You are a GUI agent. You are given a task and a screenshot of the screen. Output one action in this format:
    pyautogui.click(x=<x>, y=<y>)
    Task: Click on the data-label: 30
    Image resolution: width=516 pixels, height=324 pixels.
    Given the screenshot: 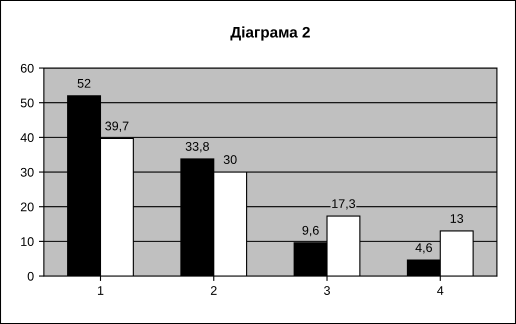 What is the action you would take?
    pyautogui.click(x=230, y=159)
    